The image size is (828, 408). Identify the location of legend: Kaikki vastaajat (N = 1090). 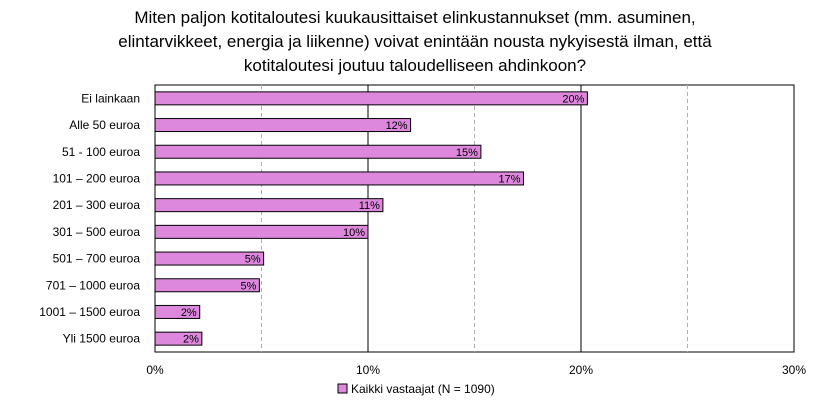
(416, 389).